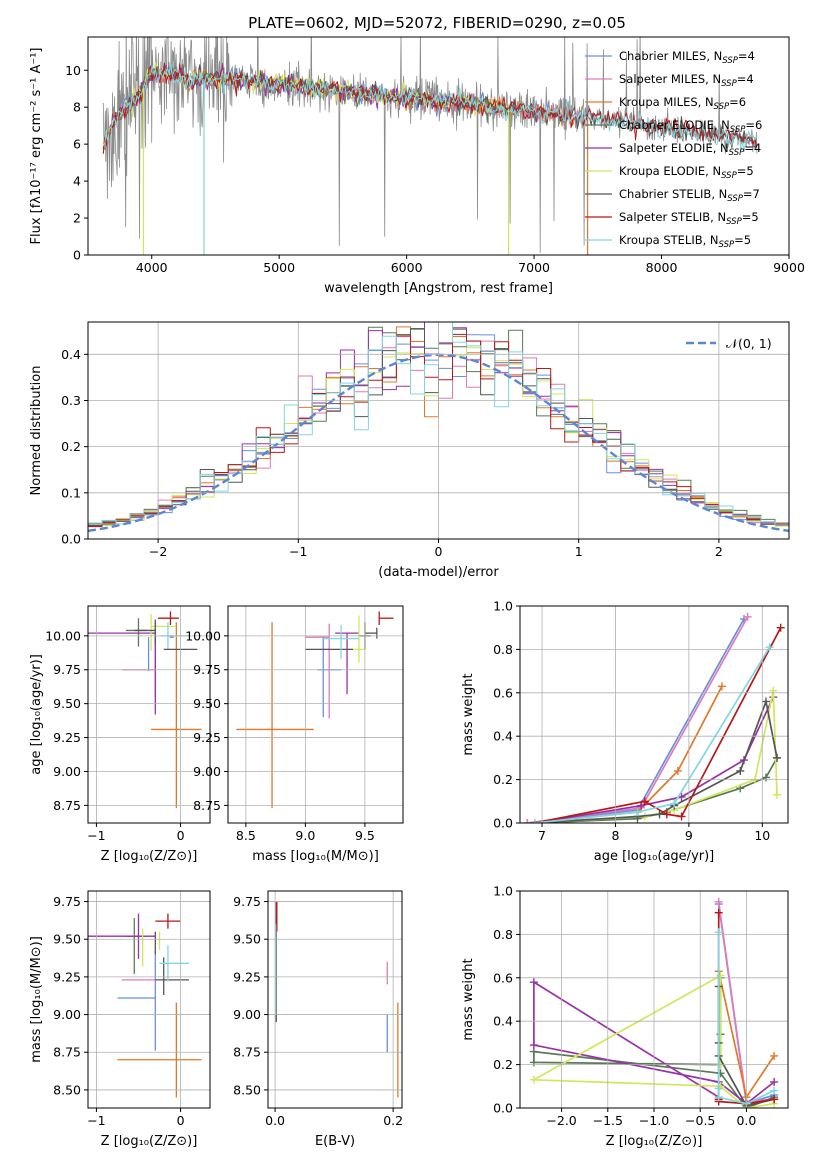  Describe the element at coordinates (608, 1120) in the screenshot. I see `x-tick-label: −1.5` at that location.